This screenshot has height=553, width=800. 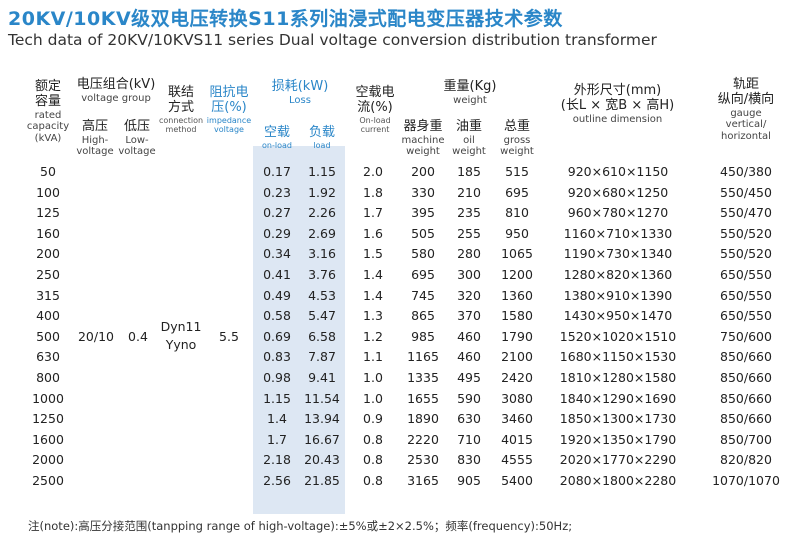 What do you see at coordinates (322, 419) in the screenshot?
I see `cell-load: 13.94` at bounding box center [322, 419].